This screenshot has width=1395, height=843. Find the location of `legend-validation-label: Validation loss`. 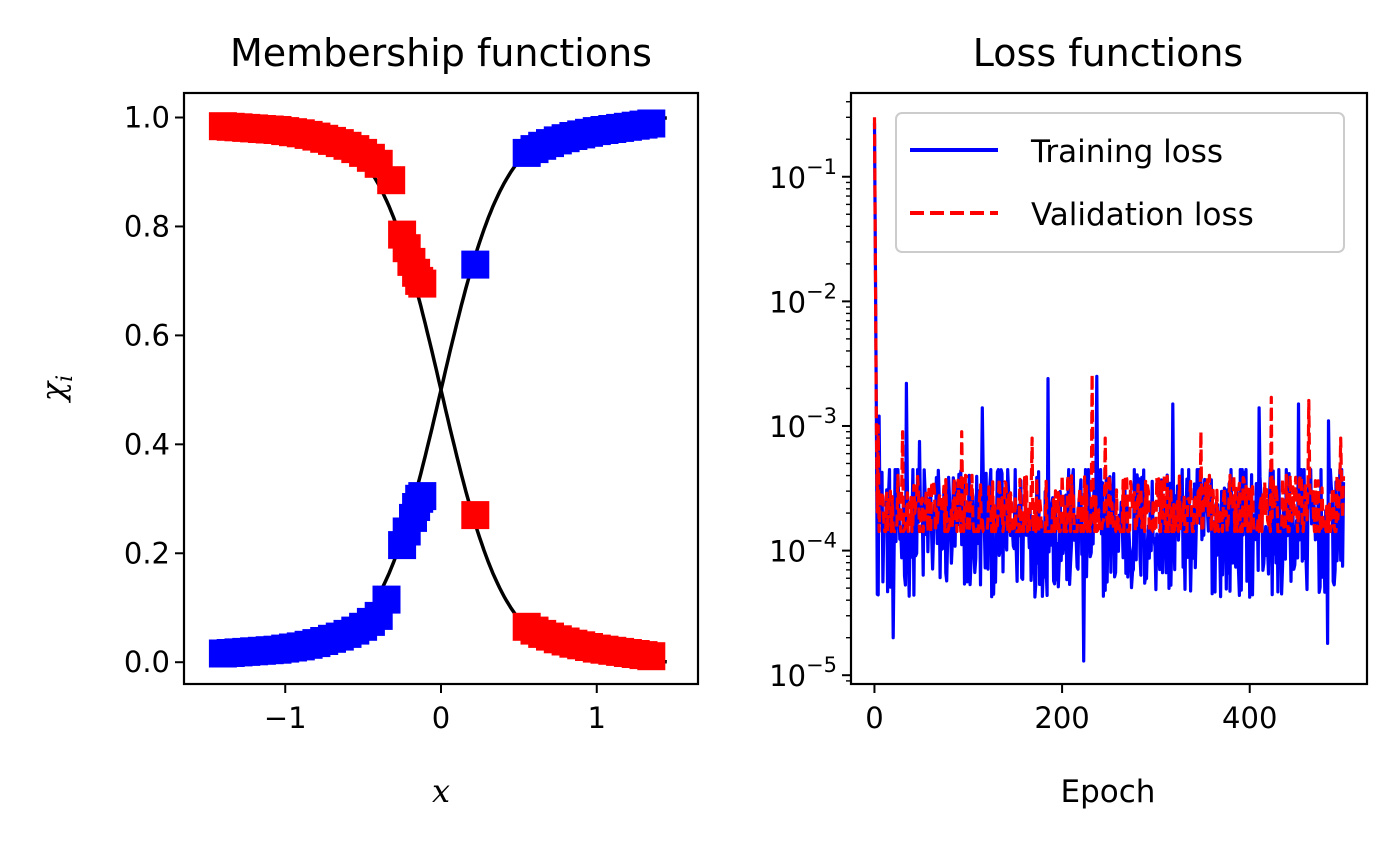

legend-validation-label: Validation loss is located at coordinates (1142, 215).